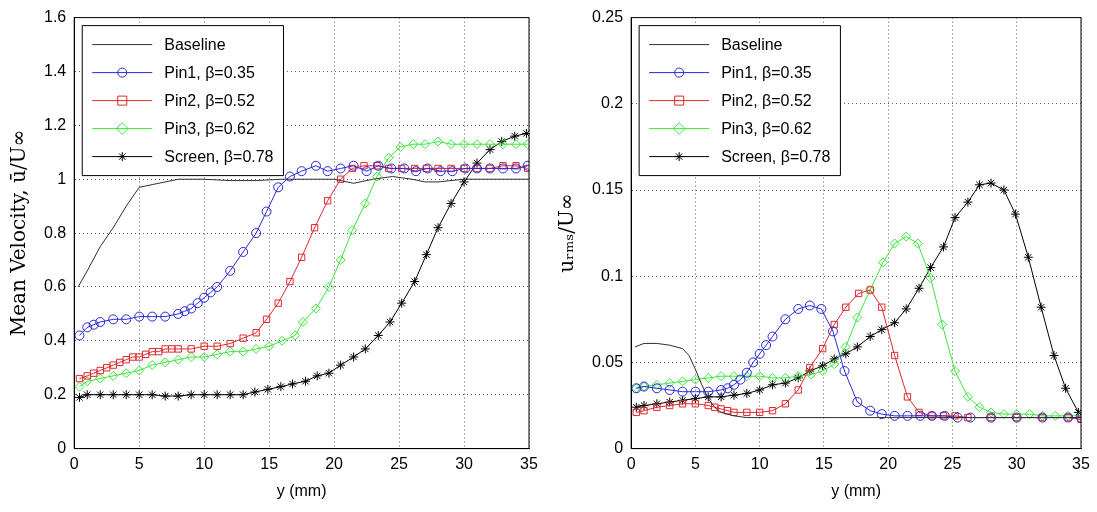 The image size is (1097, 512). I want to click on y-tick-label: 1, so click(62, 178).